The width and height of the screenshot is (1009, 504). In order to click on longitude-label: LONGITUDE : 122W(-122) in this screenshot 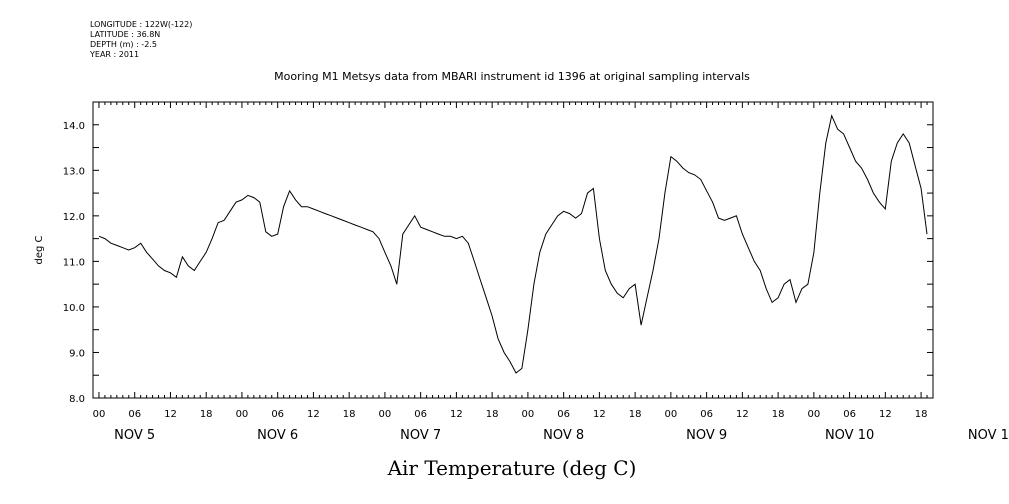, I will do `click(141, 24)`.